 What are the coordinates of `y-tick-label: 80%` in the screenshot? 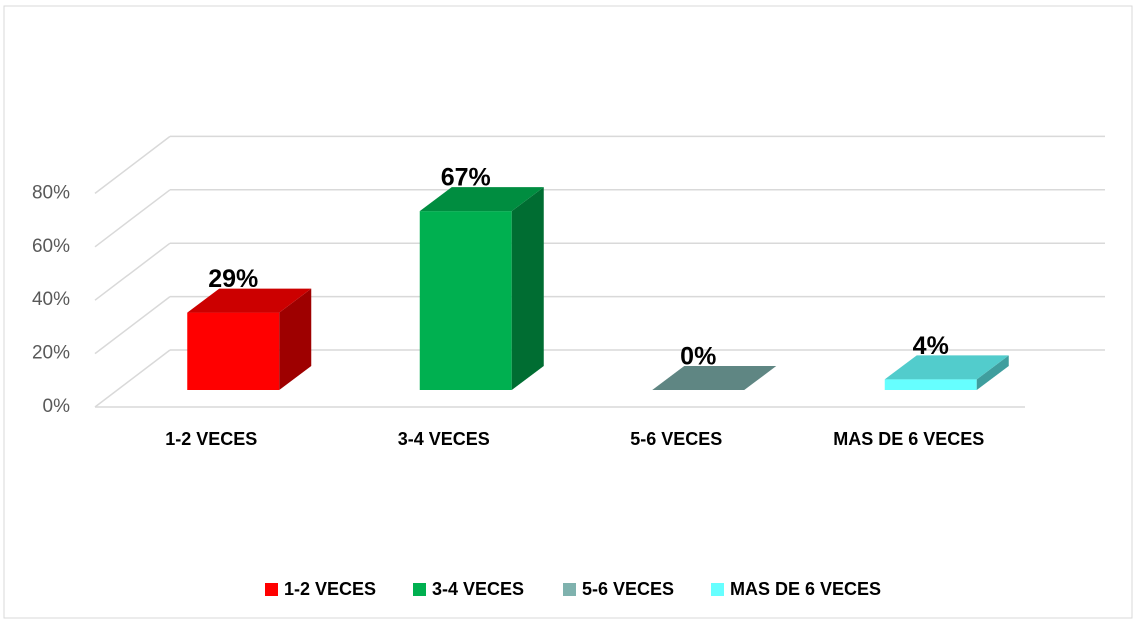 It's located at (51, 192).